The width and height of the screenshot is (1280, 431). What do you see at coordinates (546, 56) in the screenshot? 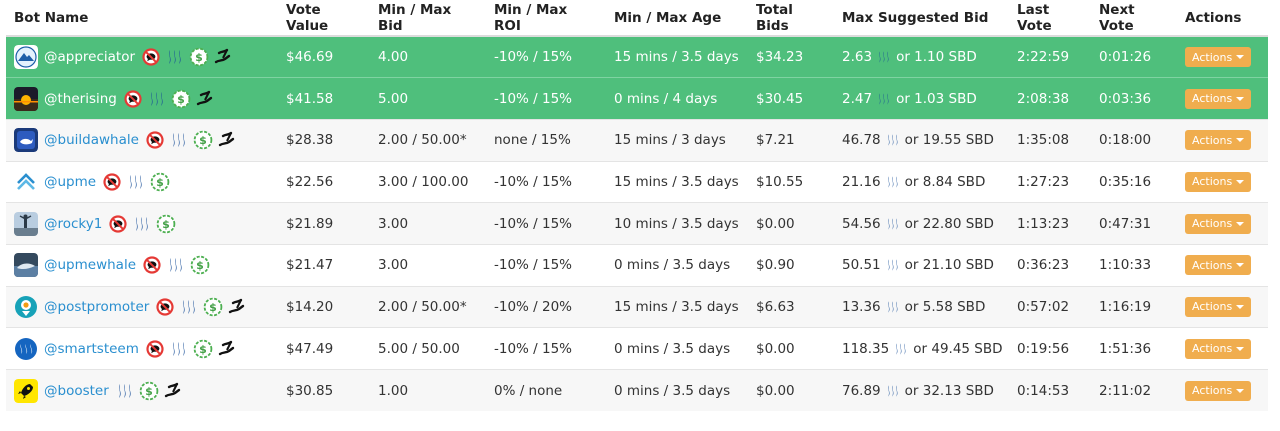
I see `min-max-roi: -10% / 15%` at bounding box center [546, 56].